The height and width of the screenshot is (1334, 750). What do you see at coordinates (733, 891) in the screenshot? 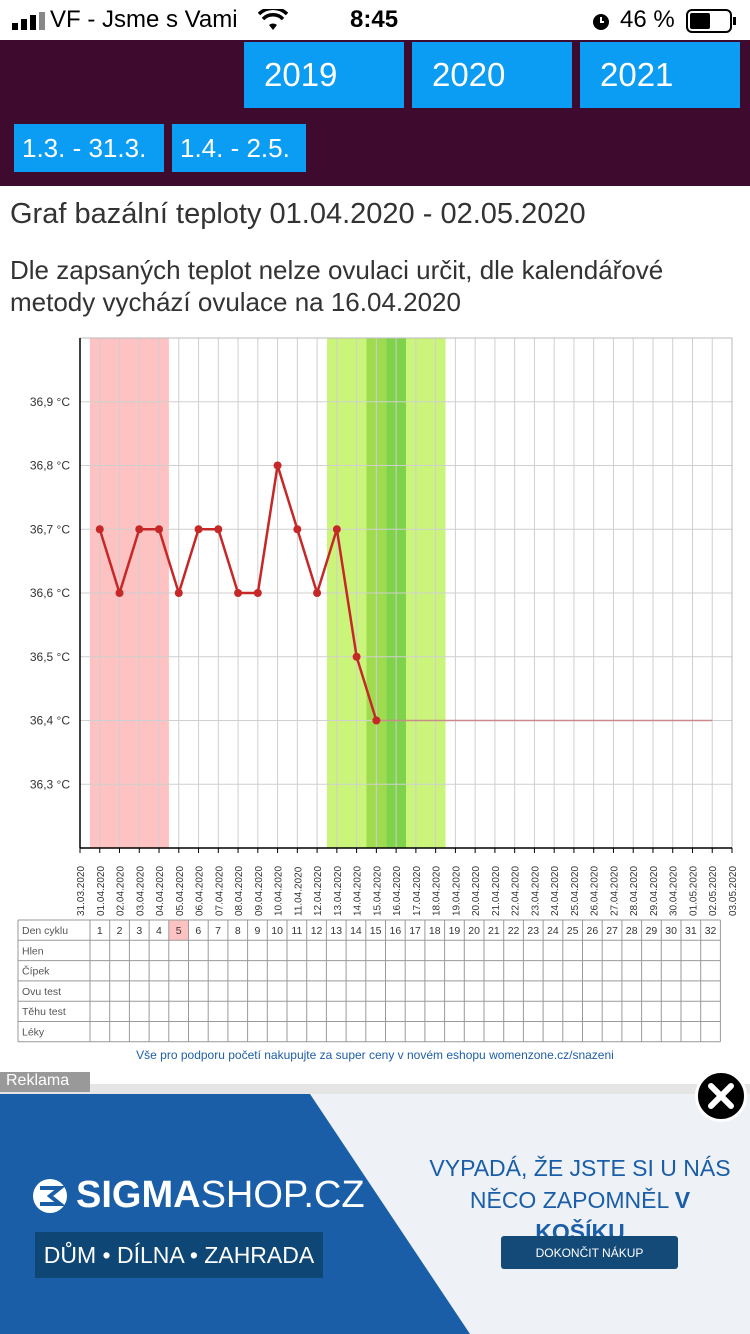
I see `x-tick-label: 03.05.2020` at bounding box center [733, 891].